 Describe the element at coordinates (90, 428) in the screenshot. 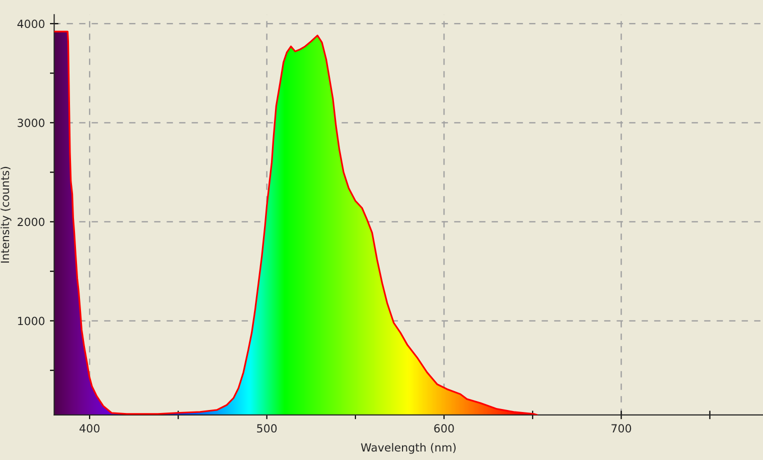

I see `x-tick-label: 400` at that location.